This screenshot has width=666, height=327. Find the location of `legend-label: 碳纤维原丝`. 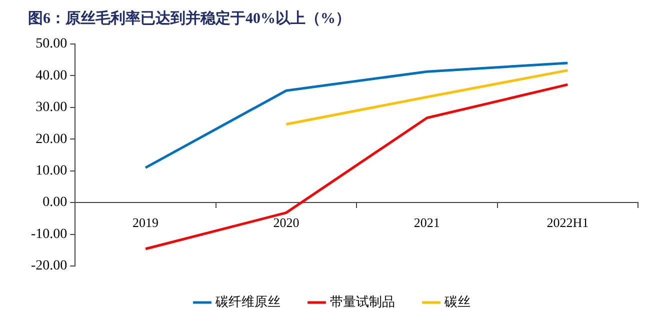

legend-label: 碳纤维原丝 is located at coordinates (247, 301).